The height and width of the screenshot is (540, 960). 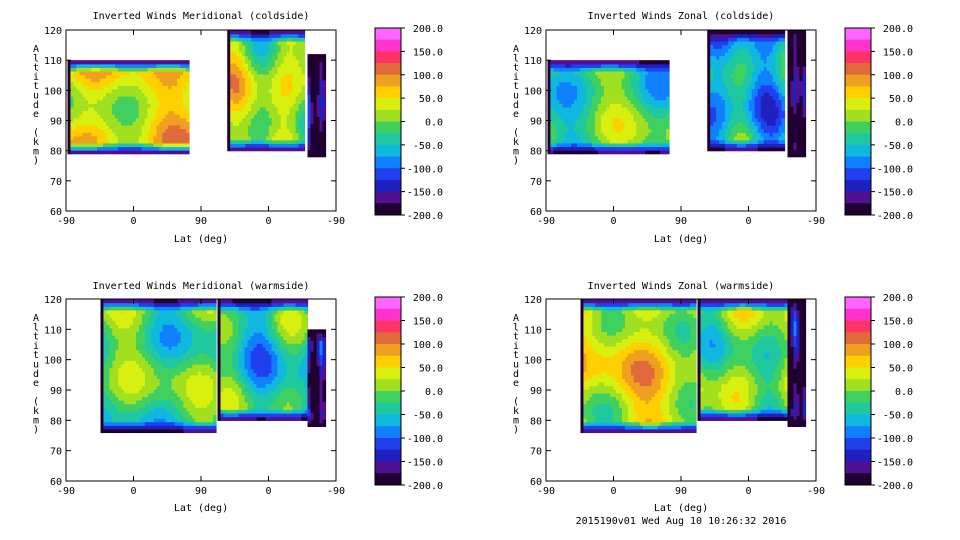 What do you see at coordinates (53, 31) in the screenshot?
I see `y-tick-label: 120` at bounding box center [53, 31].